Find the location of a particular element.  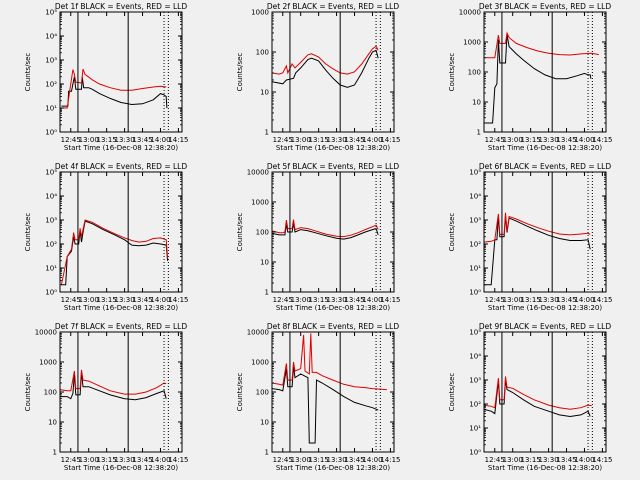

plot-title: Det 5f BLACK = Events, RED = LLD is located at coordinates (333, 166).